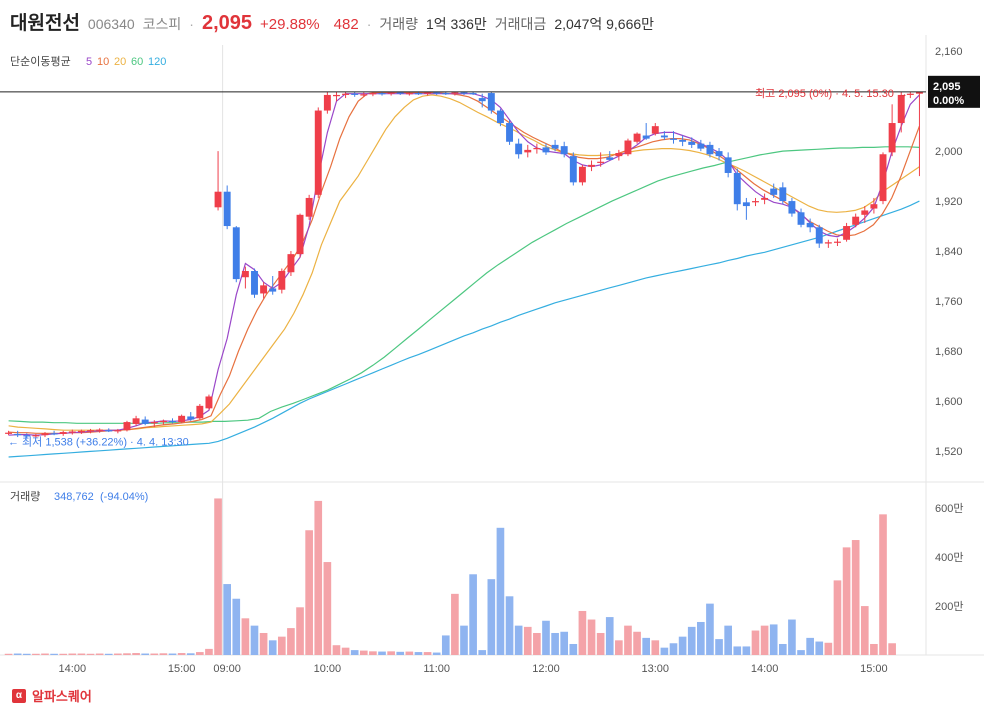  What do you see at coordinates (604, 24) in the screenshot?
I see `amount-value: 2,047억 9,666만` at bounding box center [604, 24].